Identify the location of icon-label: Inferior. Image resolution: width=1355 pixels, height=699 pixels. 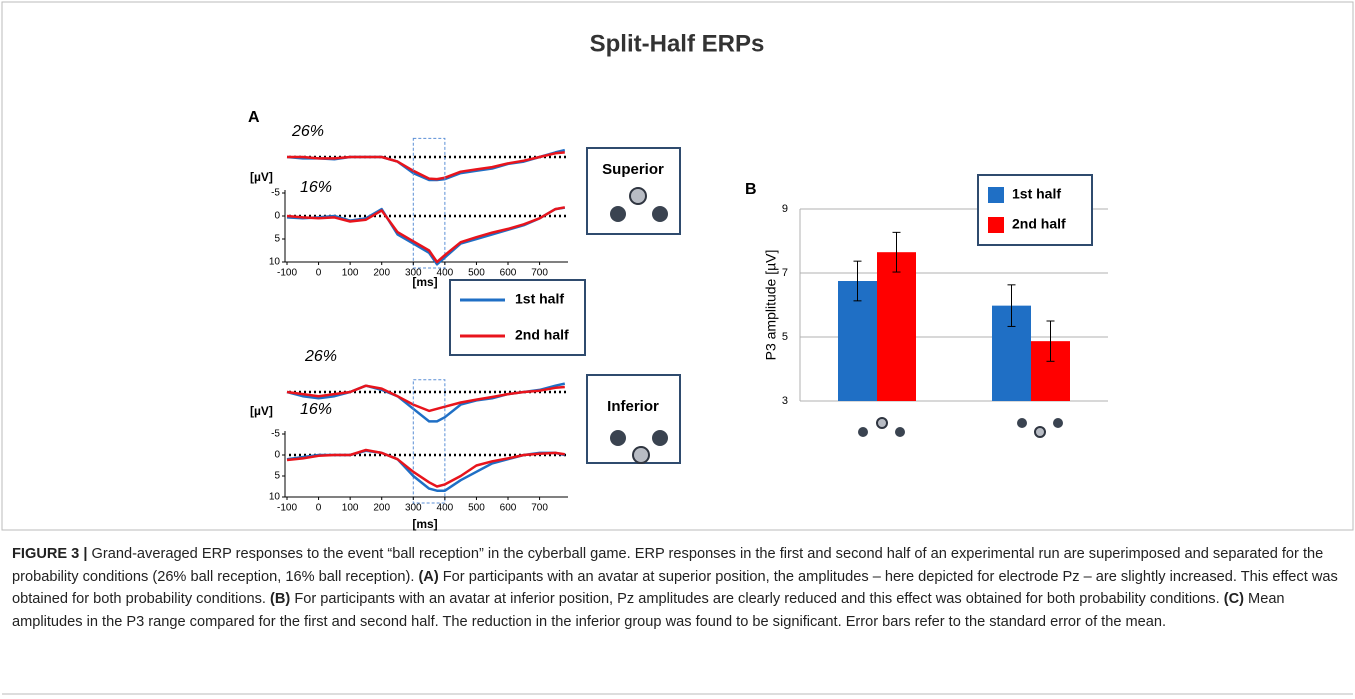
(633, 406).